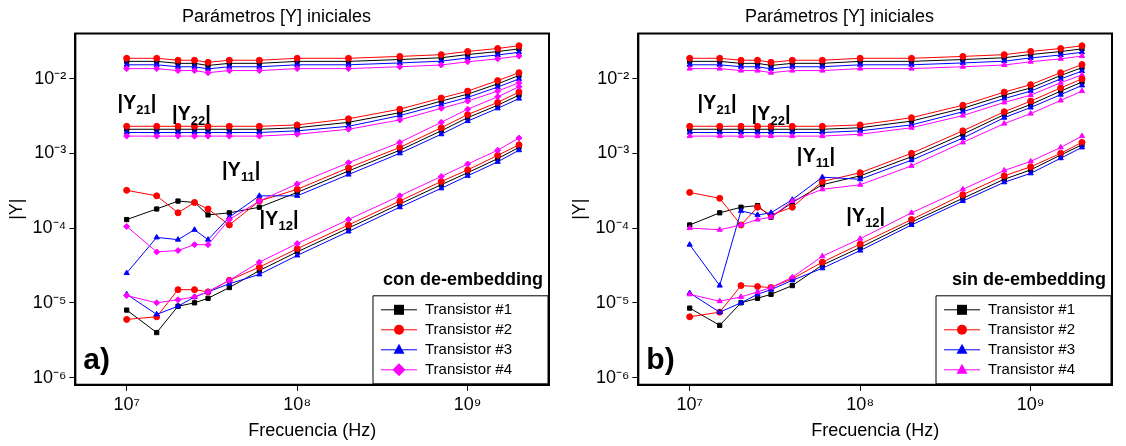  What do you see at coordinates (97, 359) in the screenshot?
I see `annotation: a)` at bounding box center [97, 359].